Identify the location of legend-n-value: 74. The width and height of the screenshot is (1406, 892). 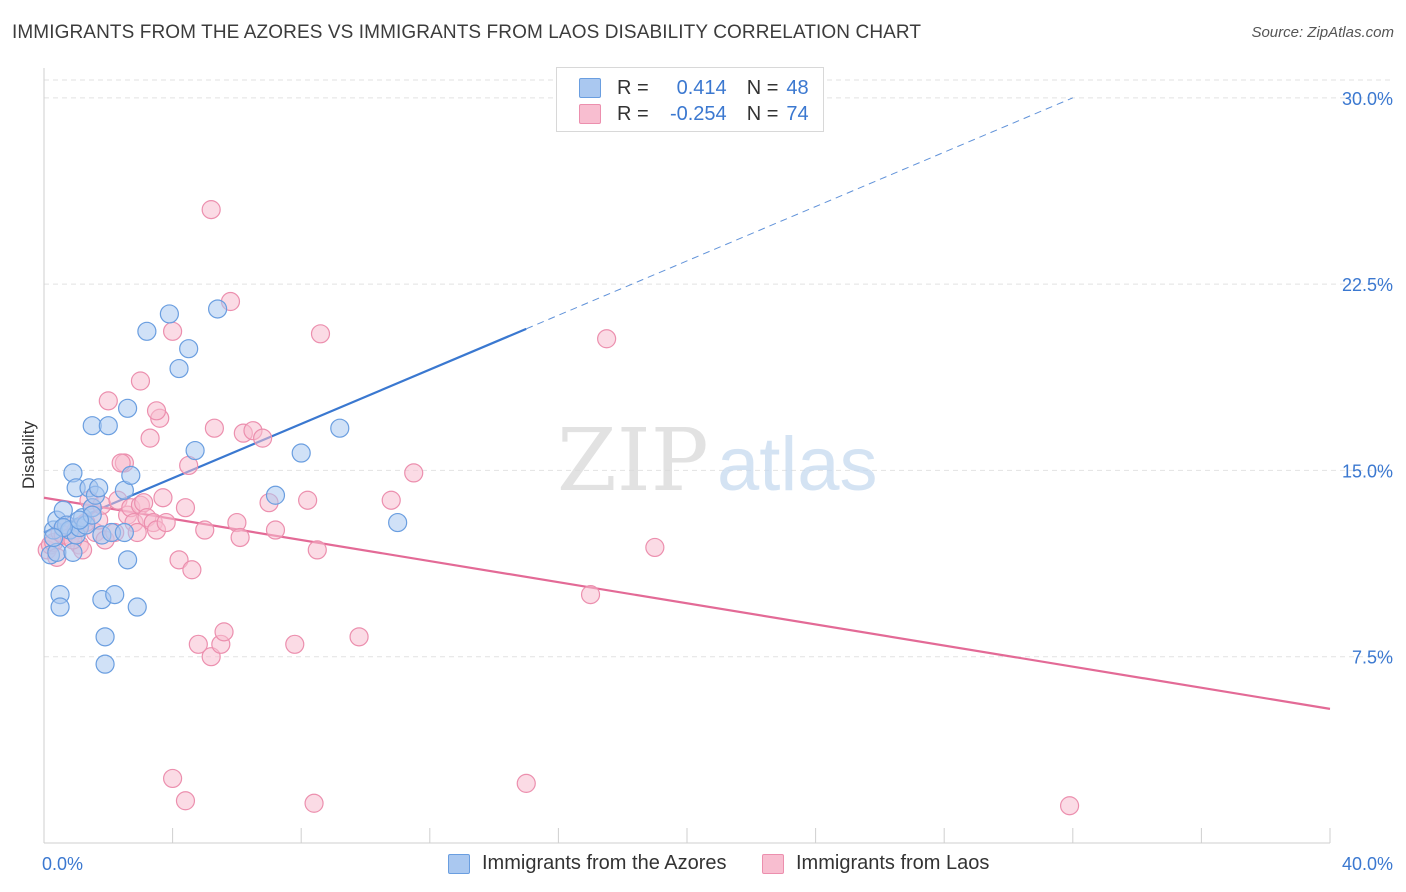
(797, 113).